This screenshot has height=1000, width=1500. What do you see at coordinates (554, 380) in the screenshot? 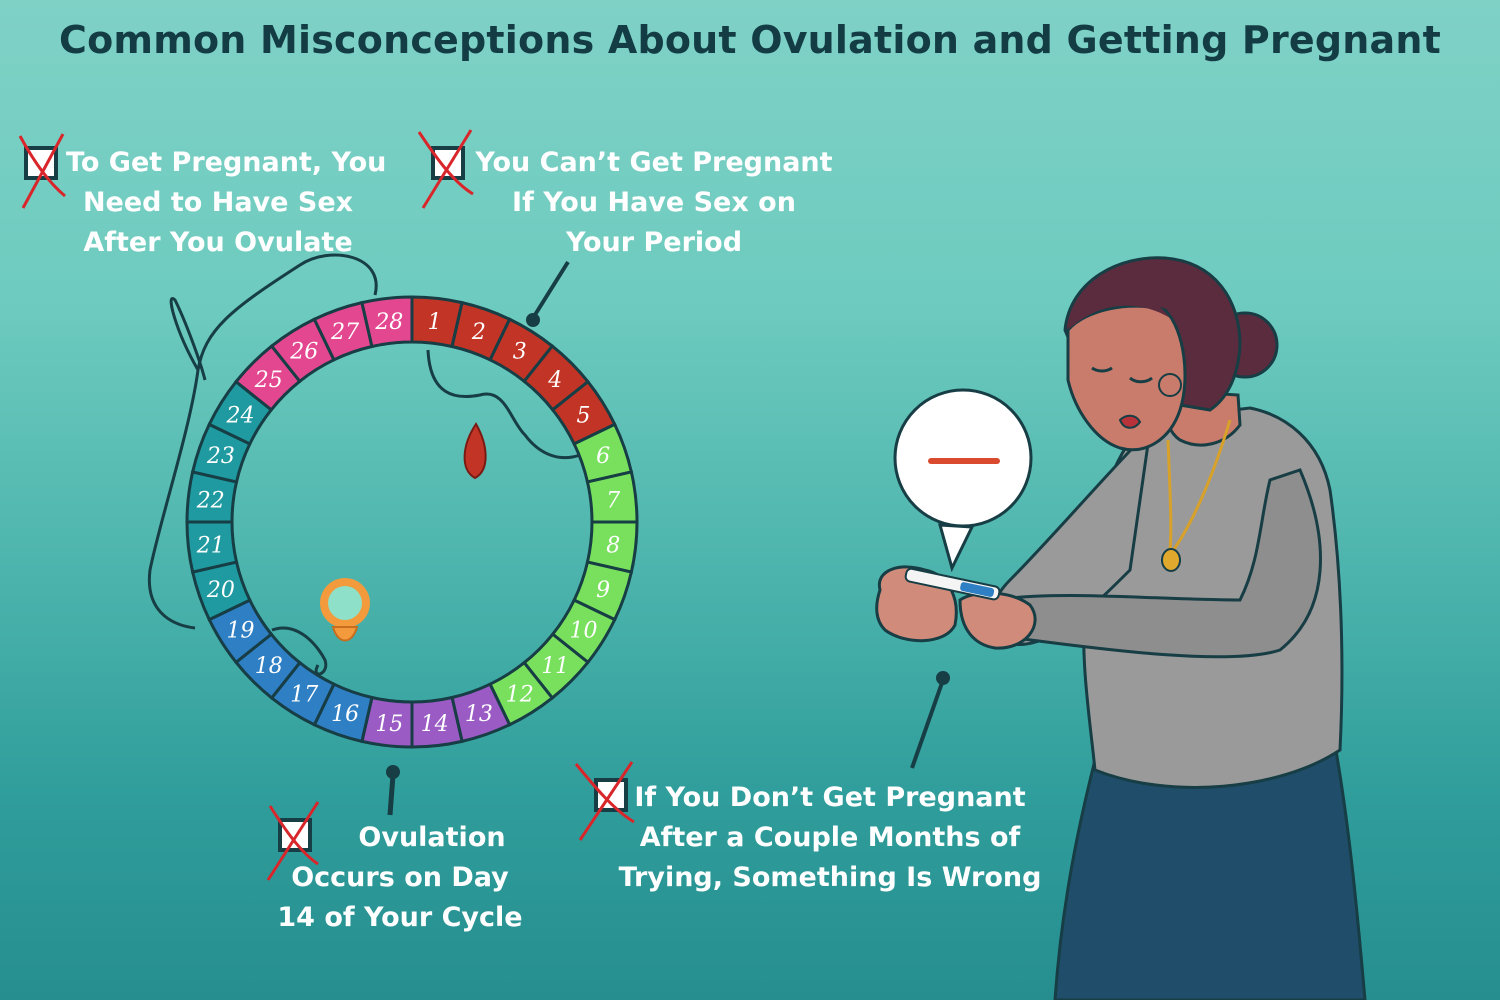
I see `cycle-day-label: 4` at bounding box center [554, 380].